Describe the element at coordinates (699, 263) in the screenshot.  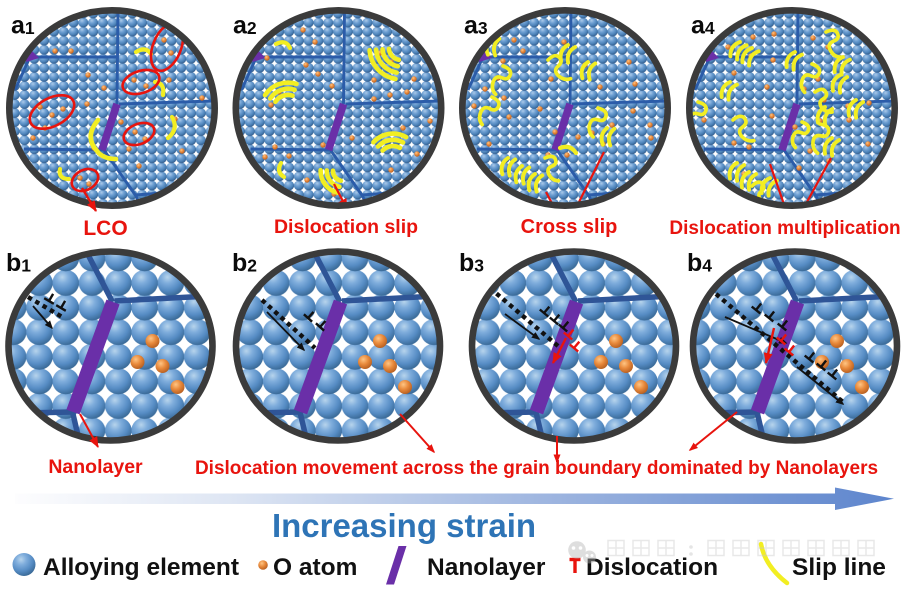
I see `svg-text: b4` at that location.